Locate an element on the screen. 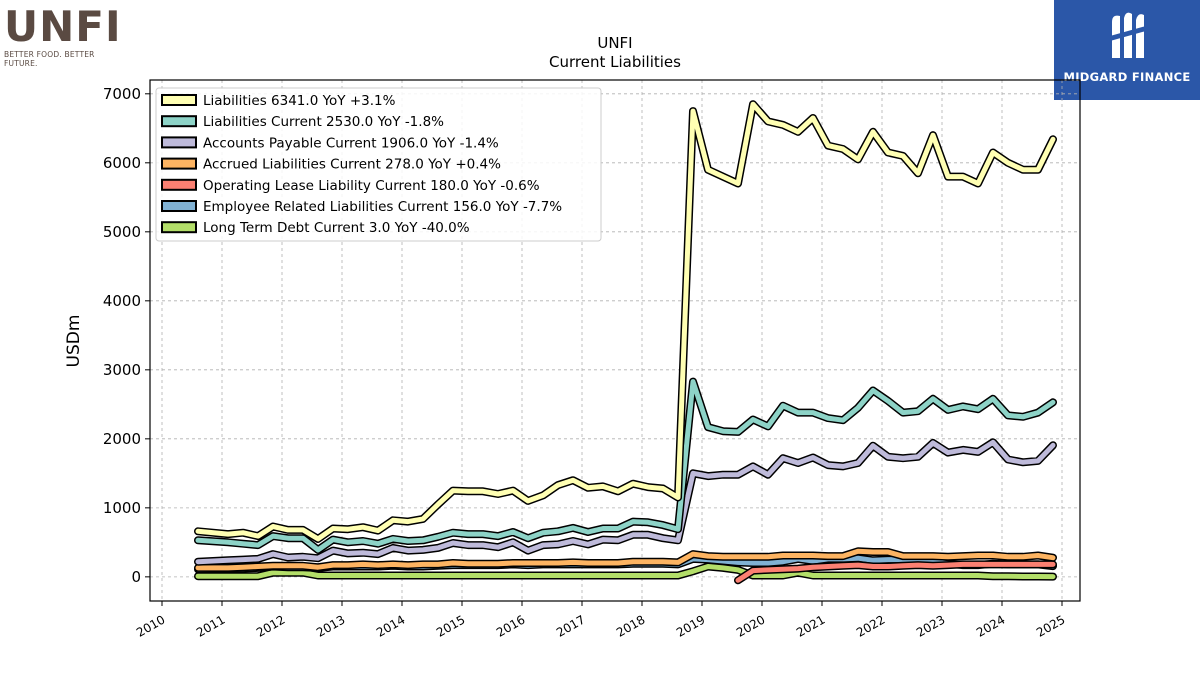 The image size is (1200, 675). y-tick-label: 4000 is located at coordinates (122, 301).